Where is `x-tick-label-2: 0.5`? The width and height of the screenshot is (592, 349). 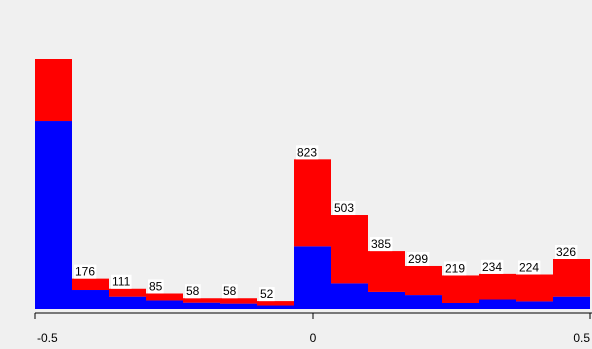
x-tick-label-2: 0.5 is located at coordinates (581, 338).